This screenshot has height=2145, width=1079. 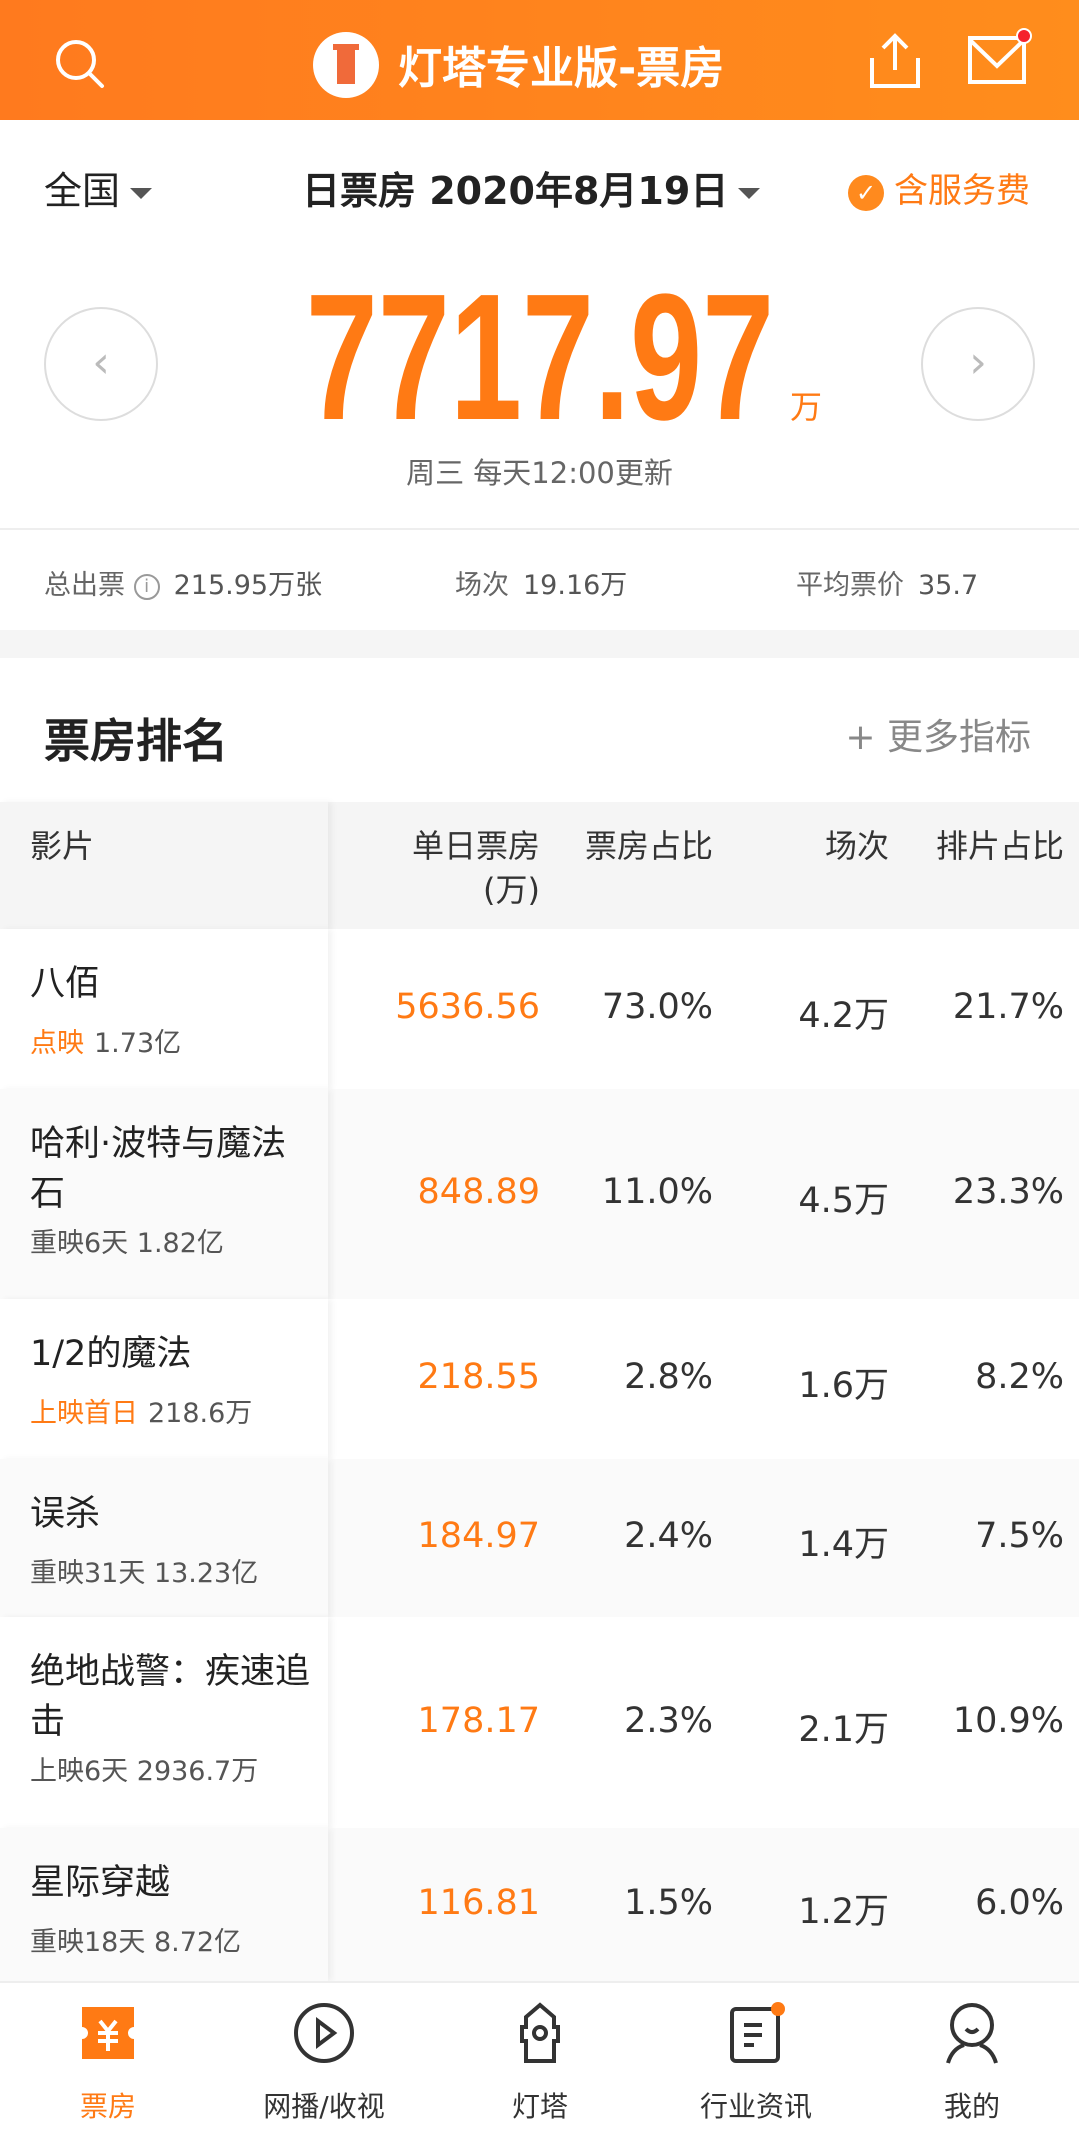 I want to click on slot-share: 10.9%, so click(x=1008, y=1720).